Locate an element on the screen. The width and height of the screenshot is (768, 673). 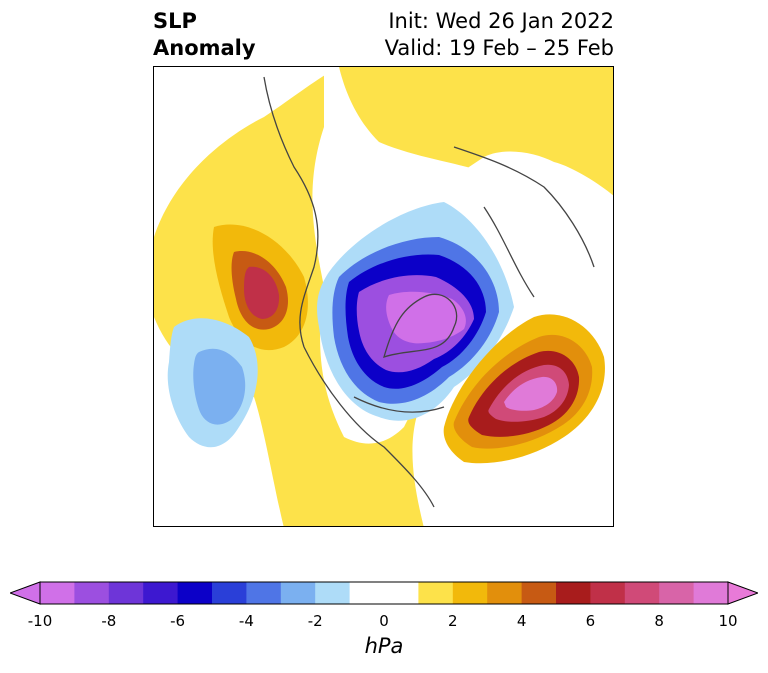
arctic-low-peak is located at coordinates (426, 317).